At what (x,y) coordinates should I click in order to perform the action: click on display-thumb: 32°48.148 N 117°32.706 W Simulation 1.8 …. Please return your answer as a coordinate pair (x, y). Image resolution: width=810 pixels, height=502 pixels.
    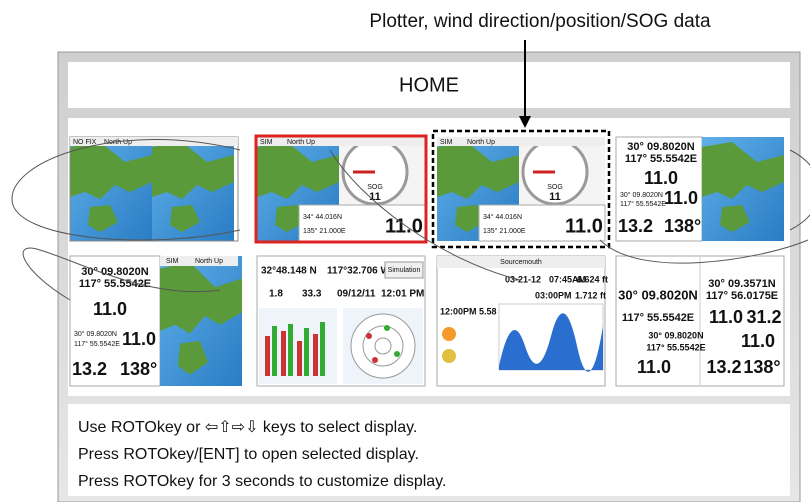
    Looking at the image, I should click on (341, 321).